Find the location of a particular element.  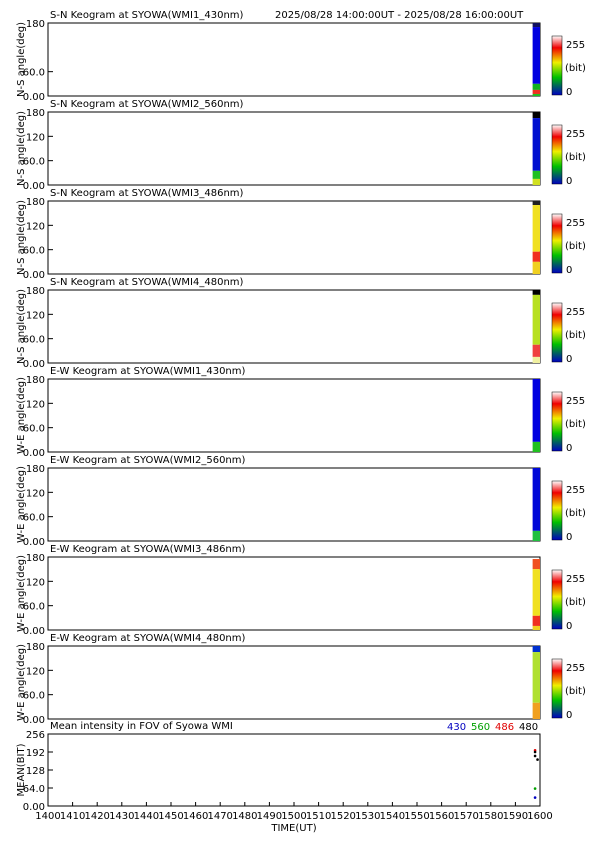

x-tick-label: 1520 is located at coordinates (342, 816).